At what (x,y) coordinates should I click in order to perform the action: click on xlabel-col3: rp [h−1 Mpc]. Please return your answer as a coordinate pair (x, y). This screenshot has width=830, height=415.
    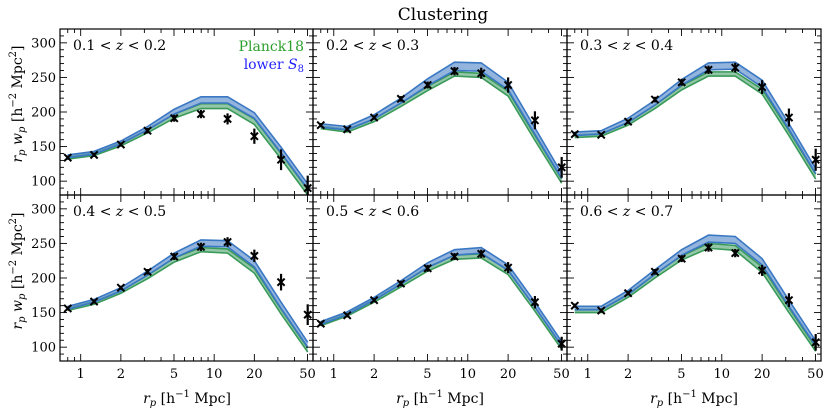
    Looking at the image, I should click on (694, 399).